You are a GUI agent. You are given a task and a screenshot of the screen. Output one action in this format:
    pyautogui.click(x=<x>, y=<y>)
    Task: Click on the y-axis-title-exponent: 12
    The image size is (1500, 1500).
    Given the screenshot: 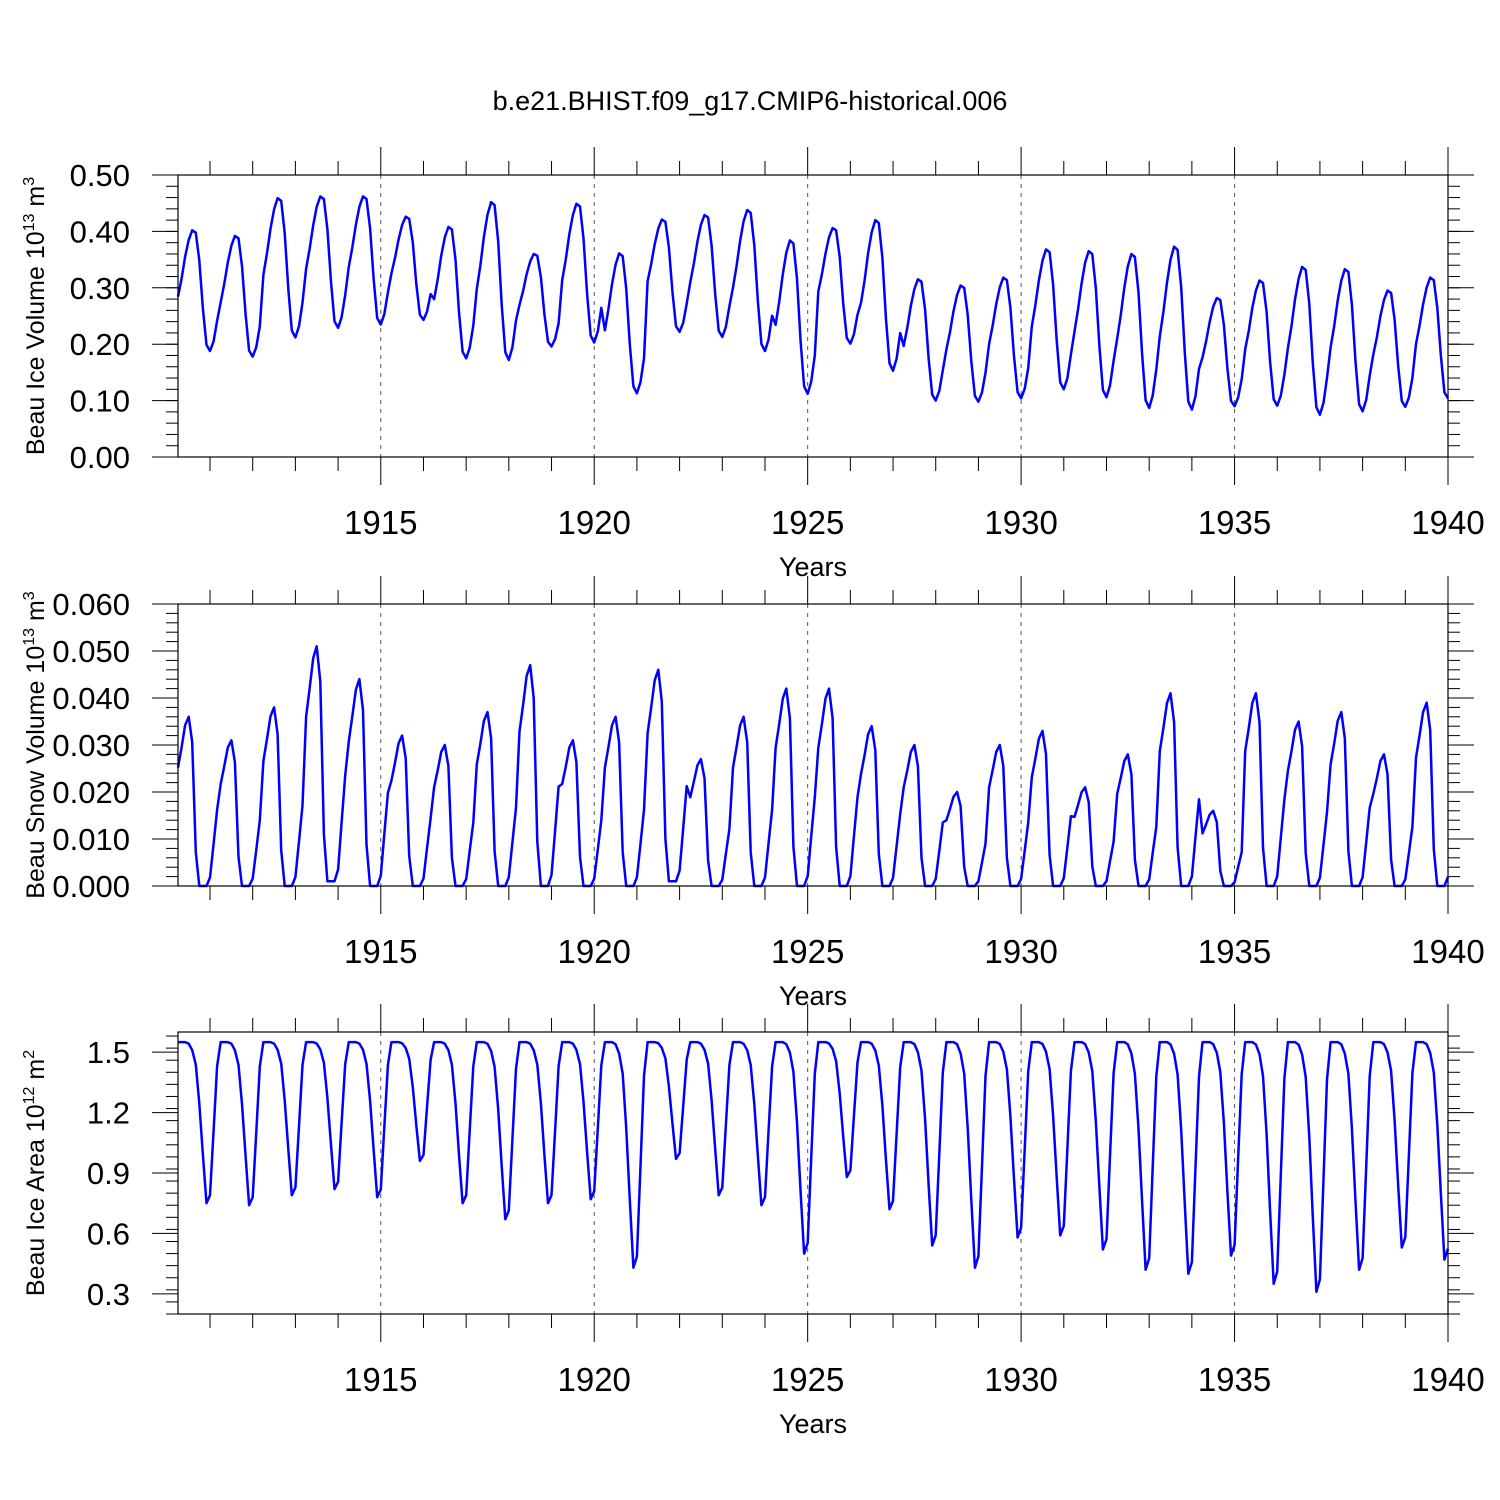 What is the action you would take?
    pyautogui.click(x=29, y=1095)
    